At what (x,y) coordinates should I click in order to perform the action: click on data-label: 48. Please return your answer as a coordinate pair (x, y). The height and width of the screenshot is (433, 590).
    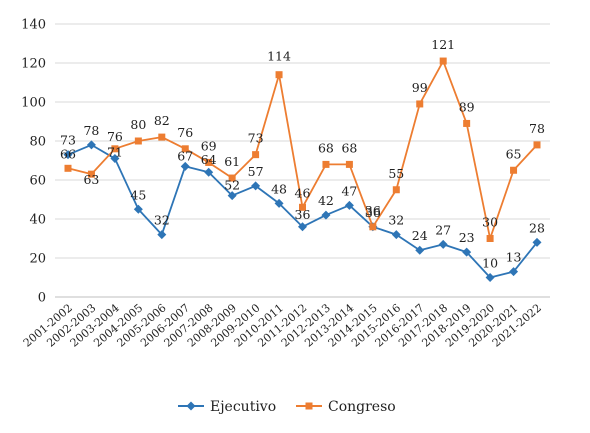
    Looking at the image, I should click on (279, 188).